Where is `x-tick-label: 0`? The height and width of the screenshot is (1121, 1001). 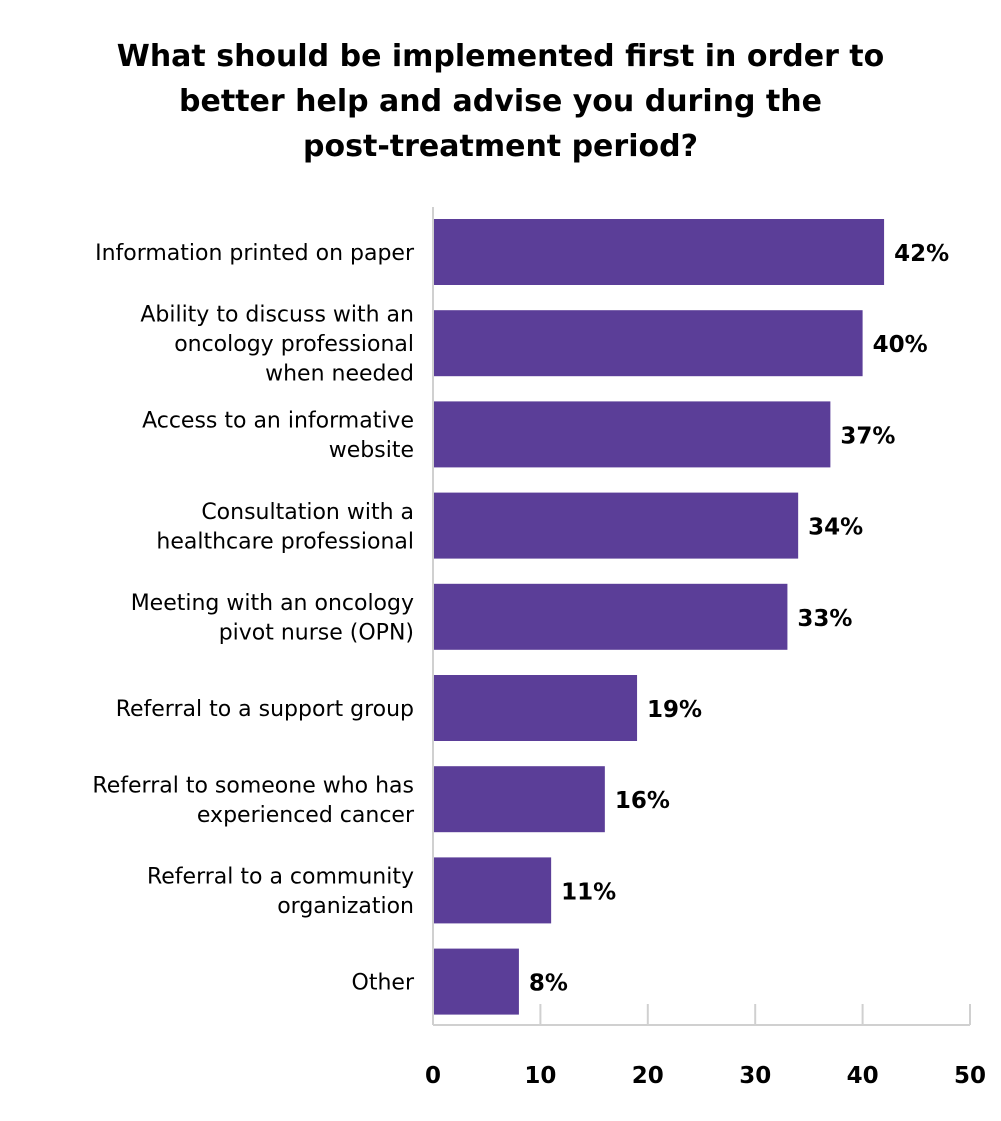
x-tick-label: 0 is located at coordinates (433, 1076).